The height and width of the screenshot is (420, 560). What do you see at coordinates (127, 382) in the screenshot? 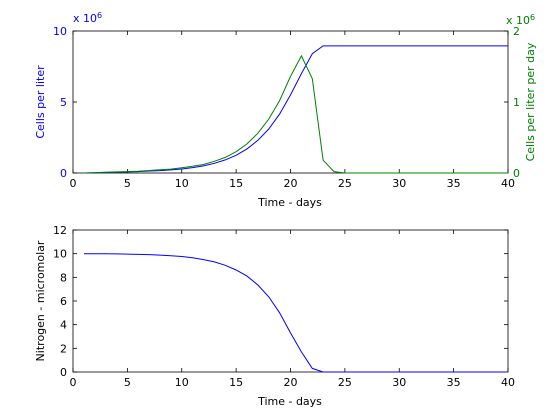
I see `bottom-x-tick-label: 5` at bounding box center [127, 382].